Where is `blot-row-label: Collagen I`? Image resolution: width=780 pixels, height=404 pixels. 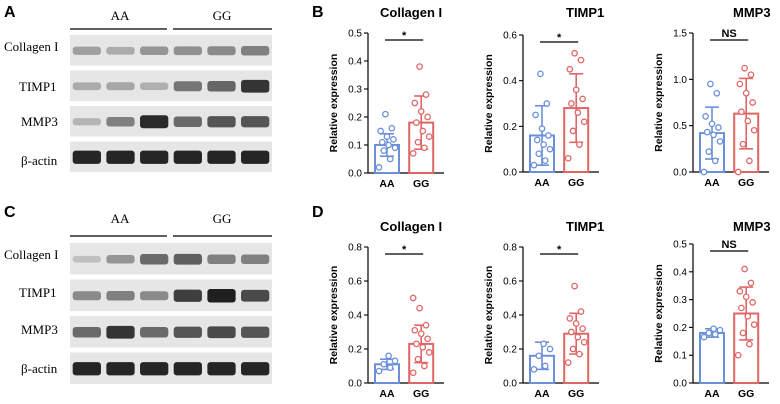 blot-row-label: Collagen I is located at coordinates (31, 254).